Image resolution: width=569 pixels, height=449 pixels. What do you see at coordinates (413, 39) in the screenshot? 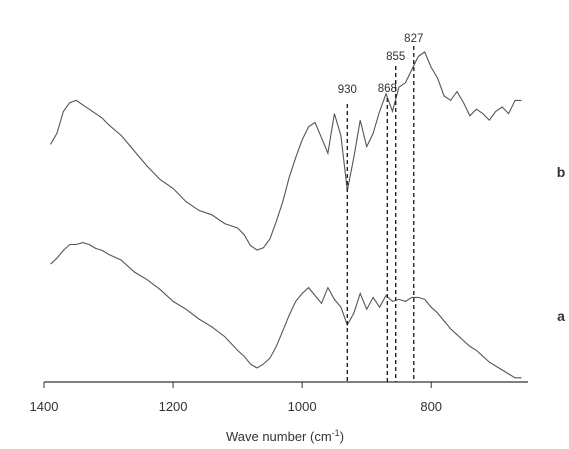
I see `peak-label-827: 827` at bounding box center [413, 39].